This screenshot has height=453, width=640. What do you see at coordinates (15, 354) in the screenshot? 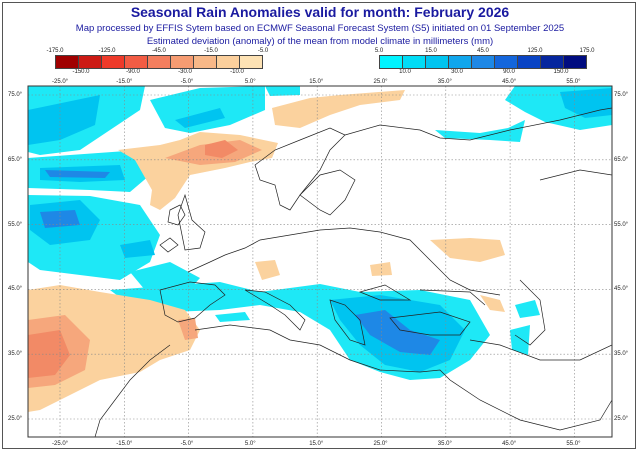
I see `left-lat-label: 35.0°` at bounding box center [15, 354].